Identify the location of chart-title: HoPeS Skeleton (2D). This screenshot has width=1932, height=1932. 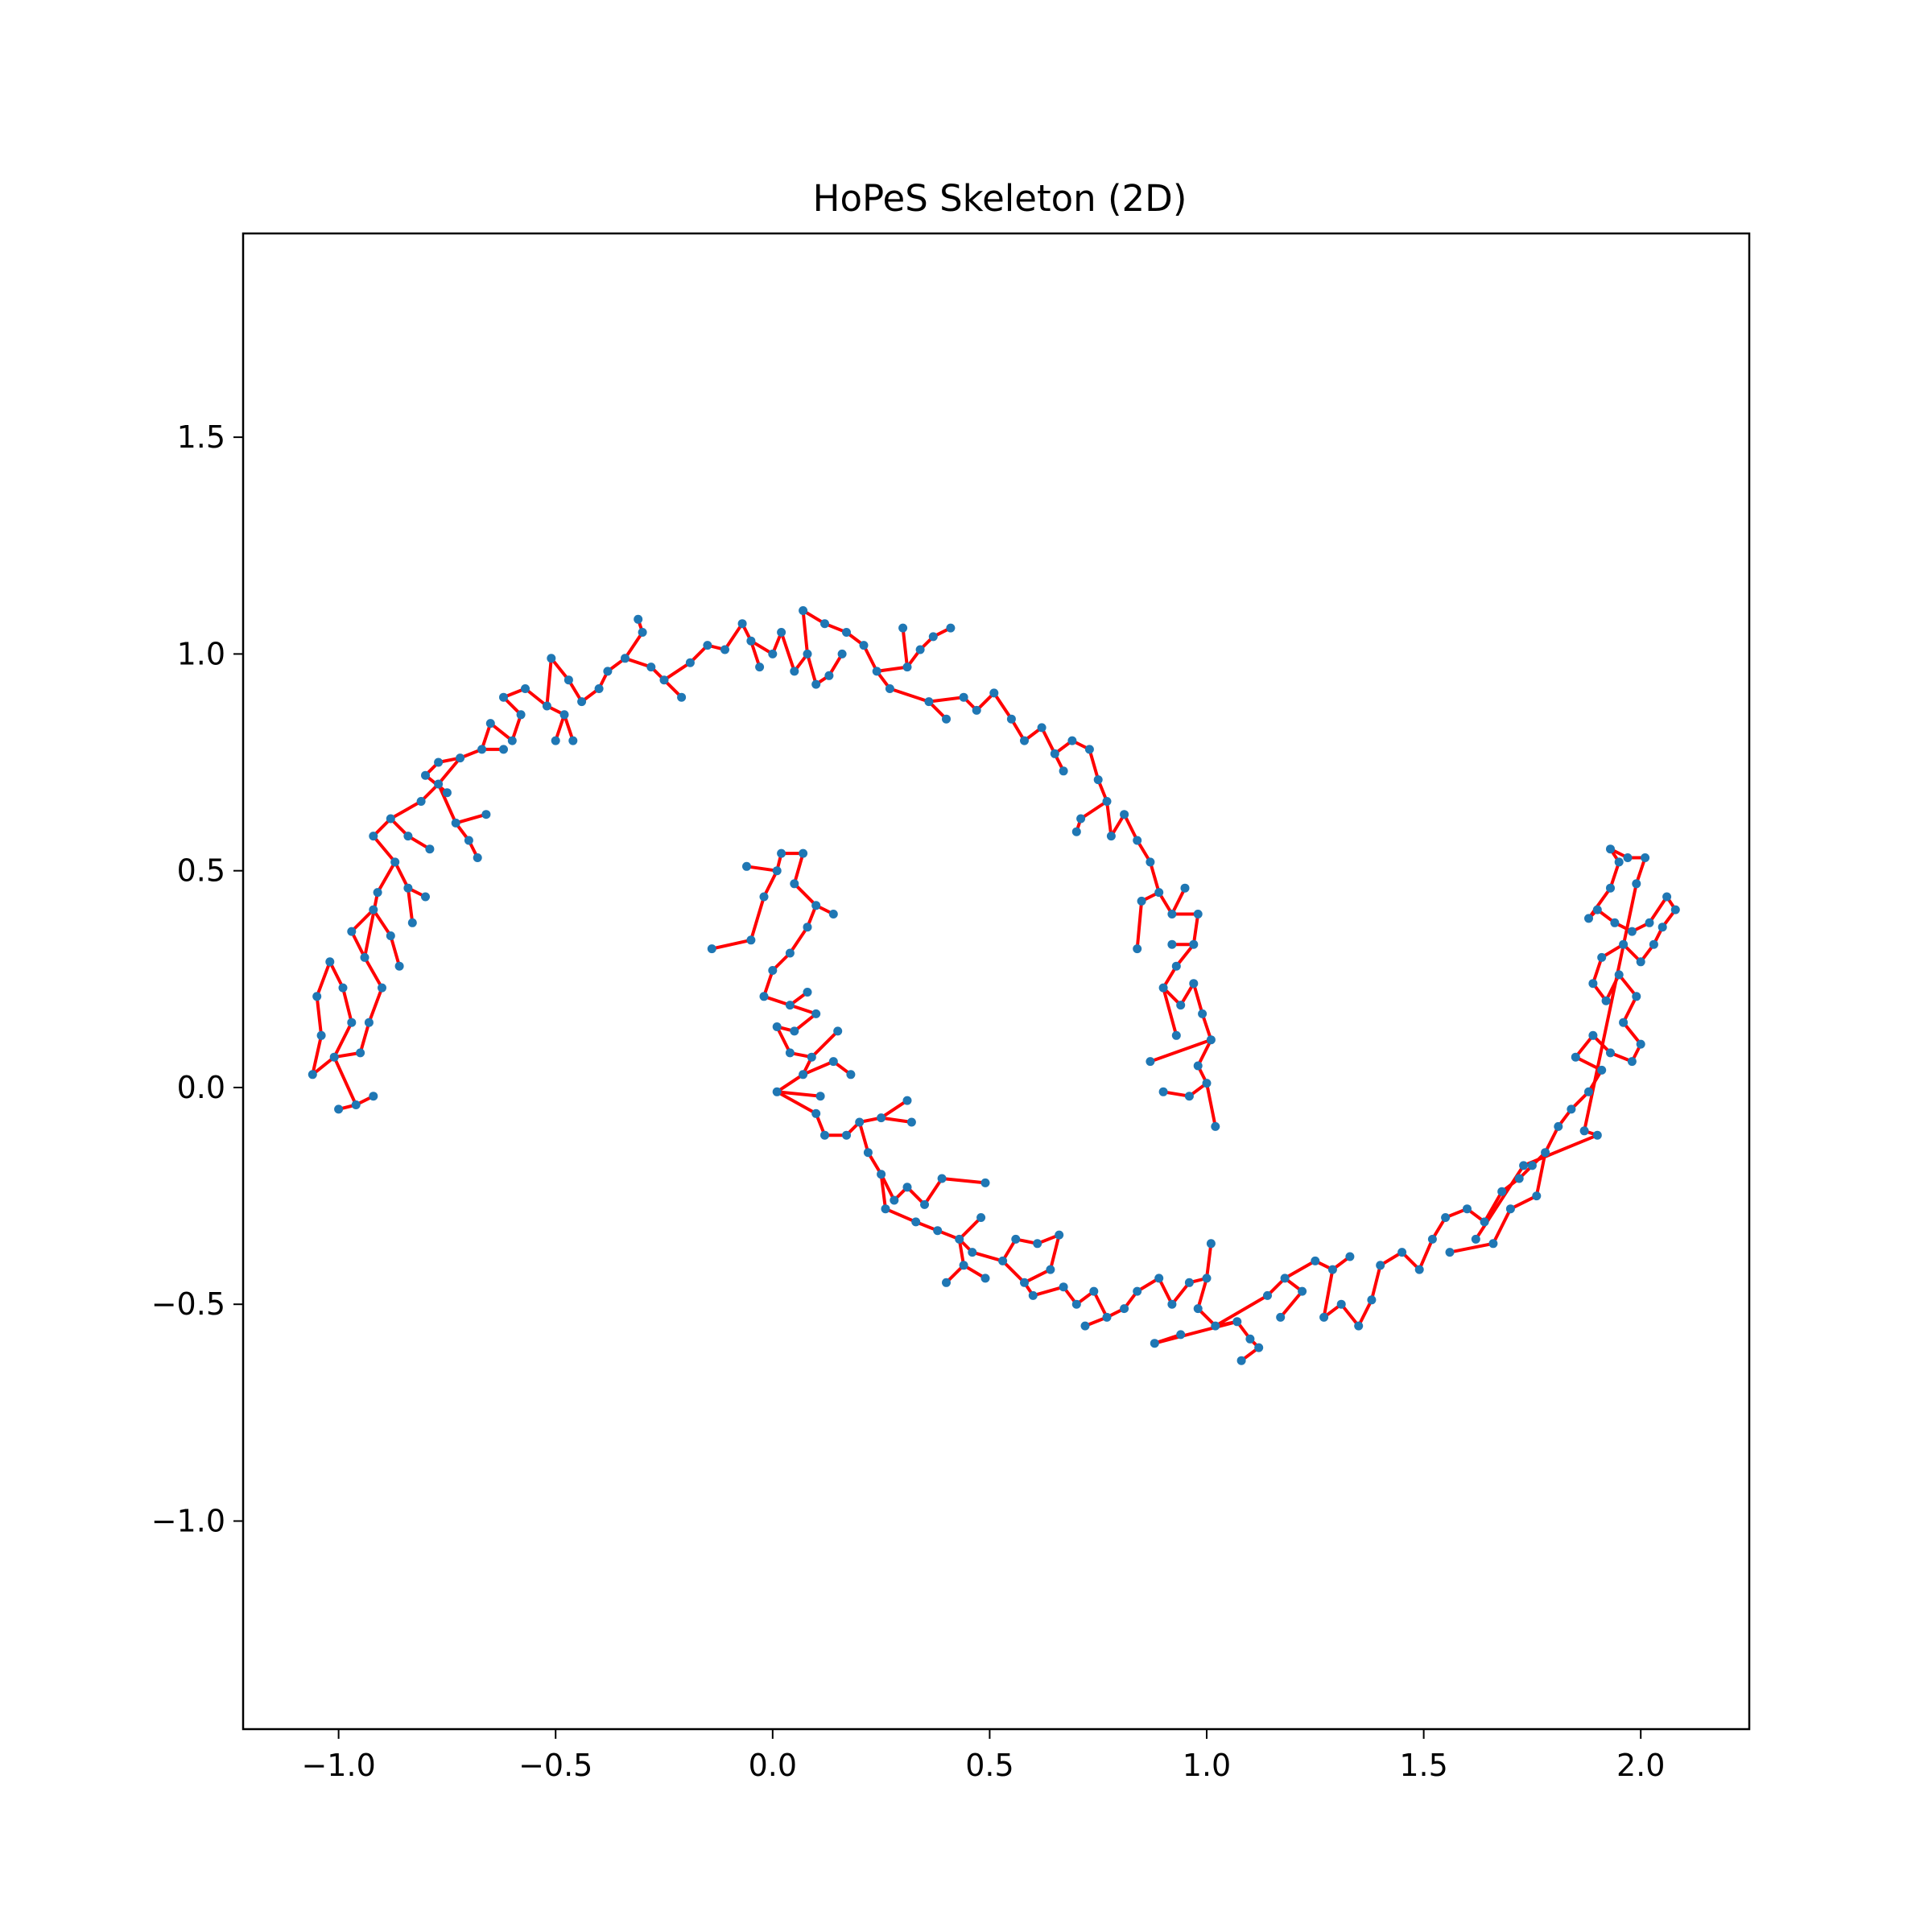
(1000, 198).